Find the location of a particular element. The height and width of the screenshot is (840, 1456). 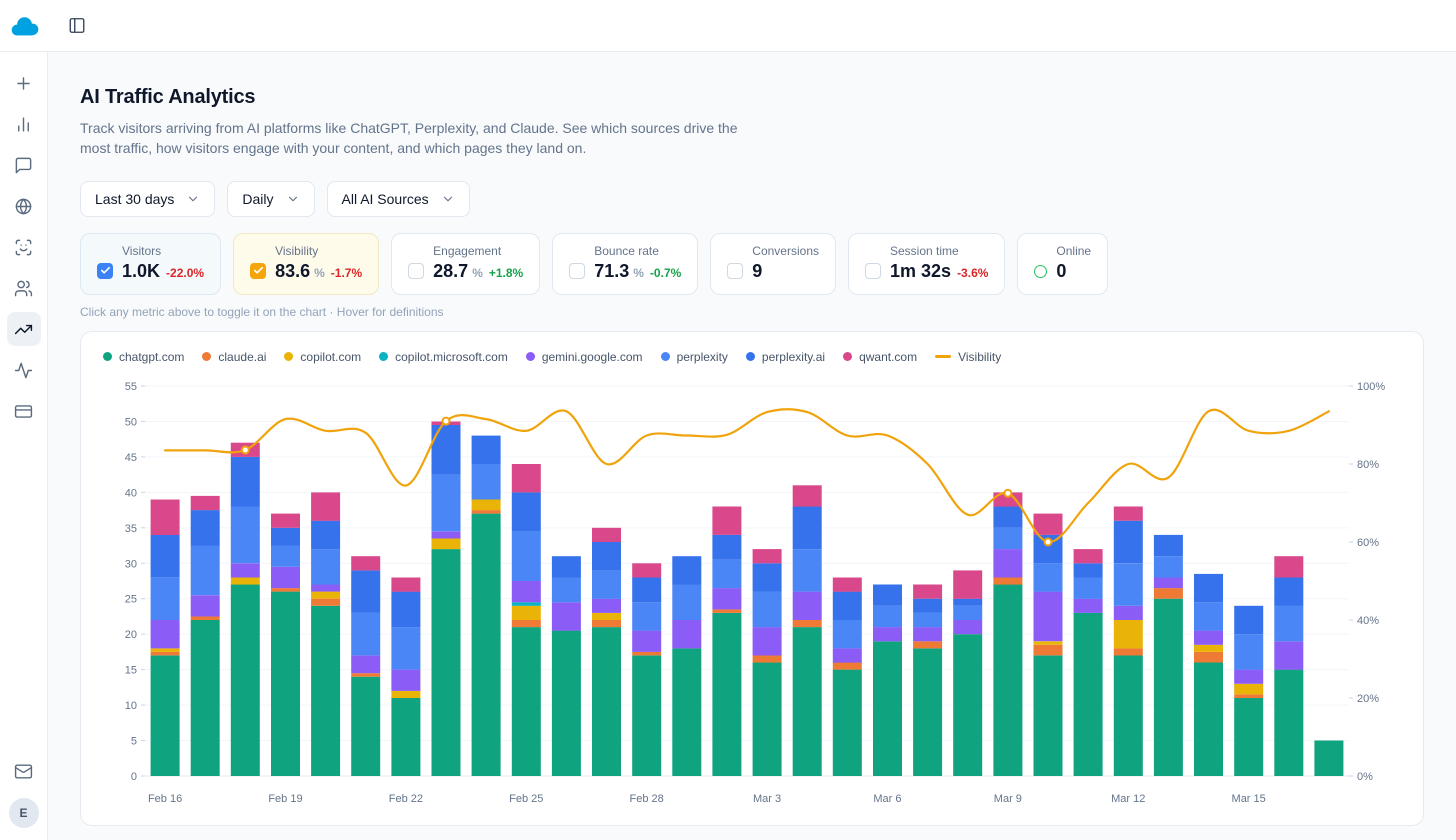

legend-item-copilot.microsoft.com: copilot.microsoft.com is located at coordinates (443, 357).